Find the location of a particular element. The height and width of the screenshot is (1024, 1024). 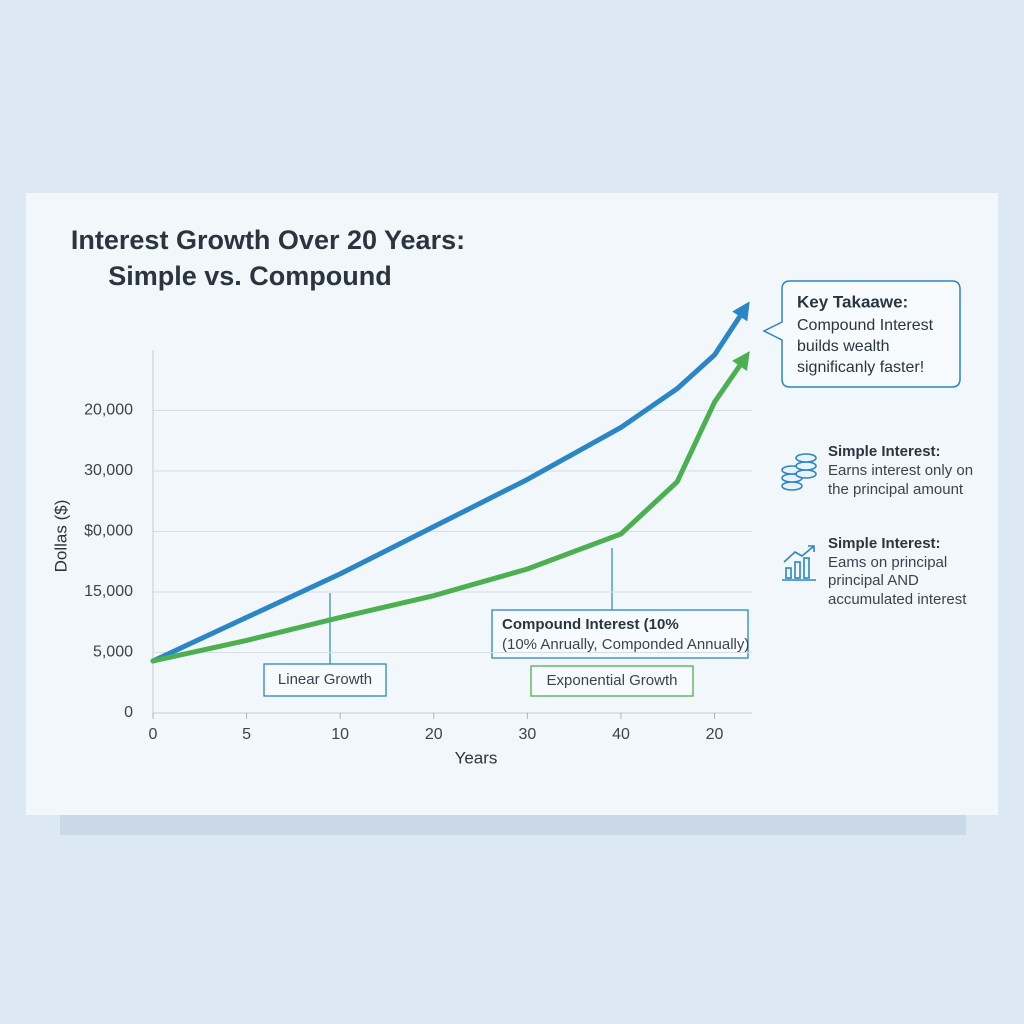

y-axis-label: Dollas ($) is located at coordinates (60, 536).